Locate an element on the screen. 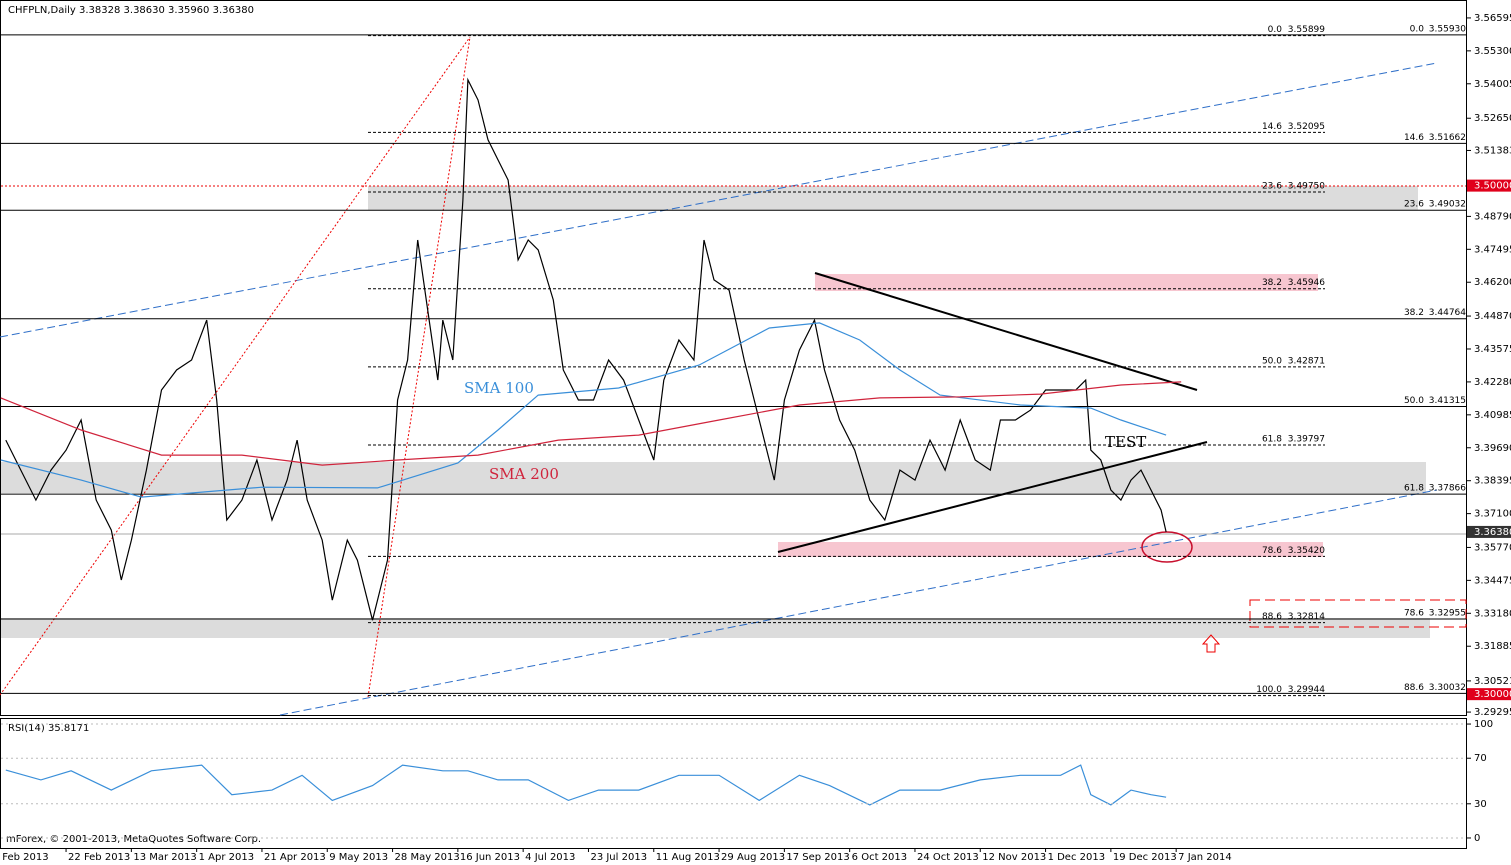  y-tick-label: 3.56595 is located at coordinates (1492, 18).